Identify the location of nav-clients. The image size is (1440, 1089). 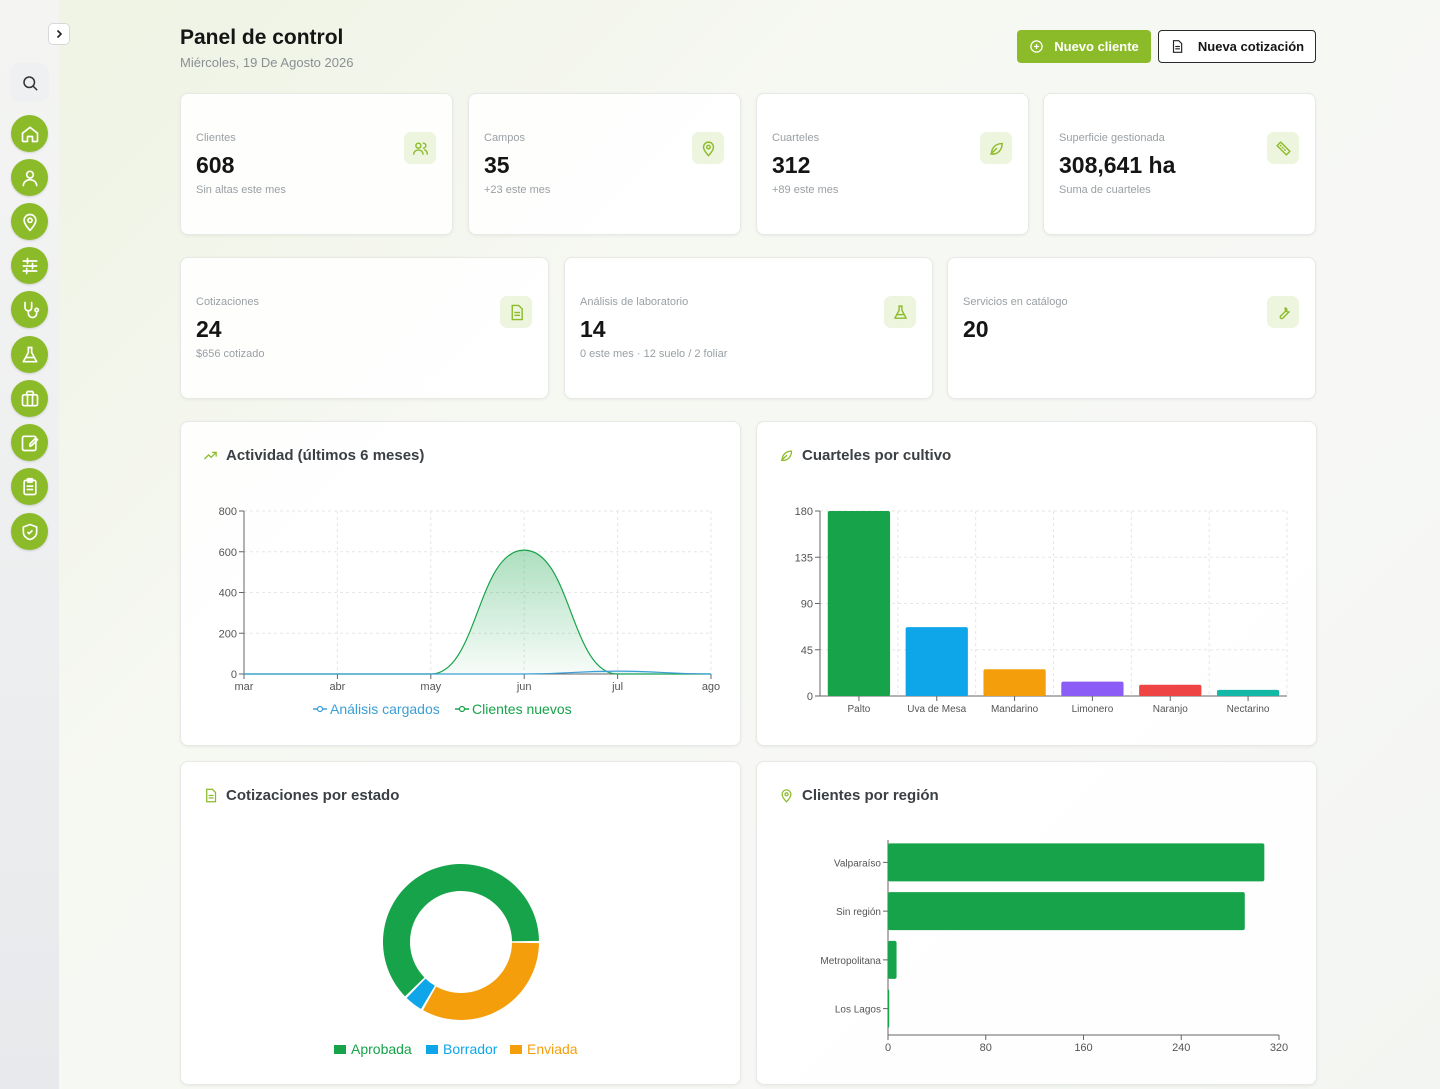
(29, 177).